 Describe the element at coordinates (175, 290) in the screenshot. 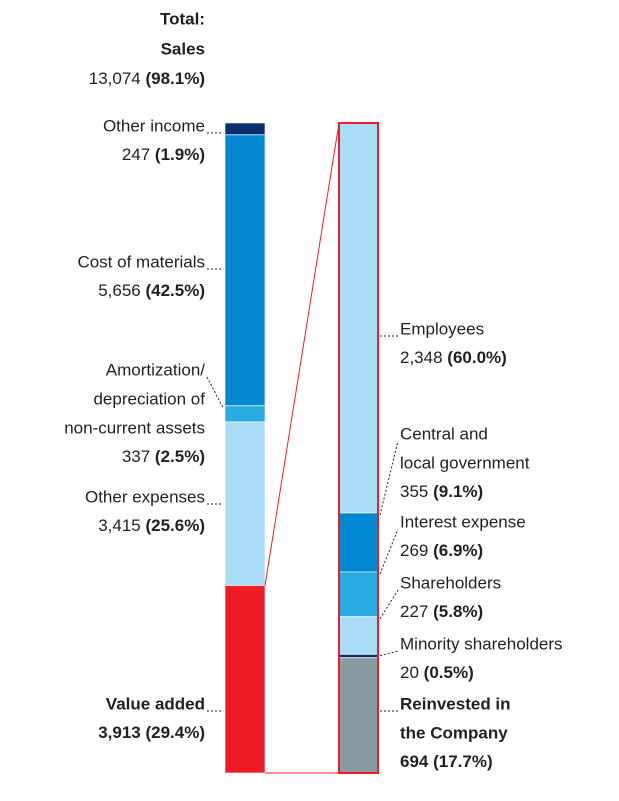

I see `percent-label: (42.5%)` at that location.